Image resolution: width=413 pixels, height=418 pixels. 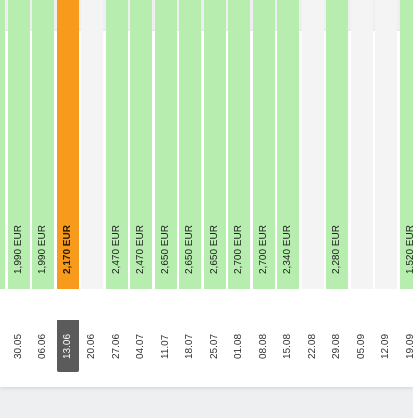 I want to click on date-label: 30.05, so click(x=18, y=346).